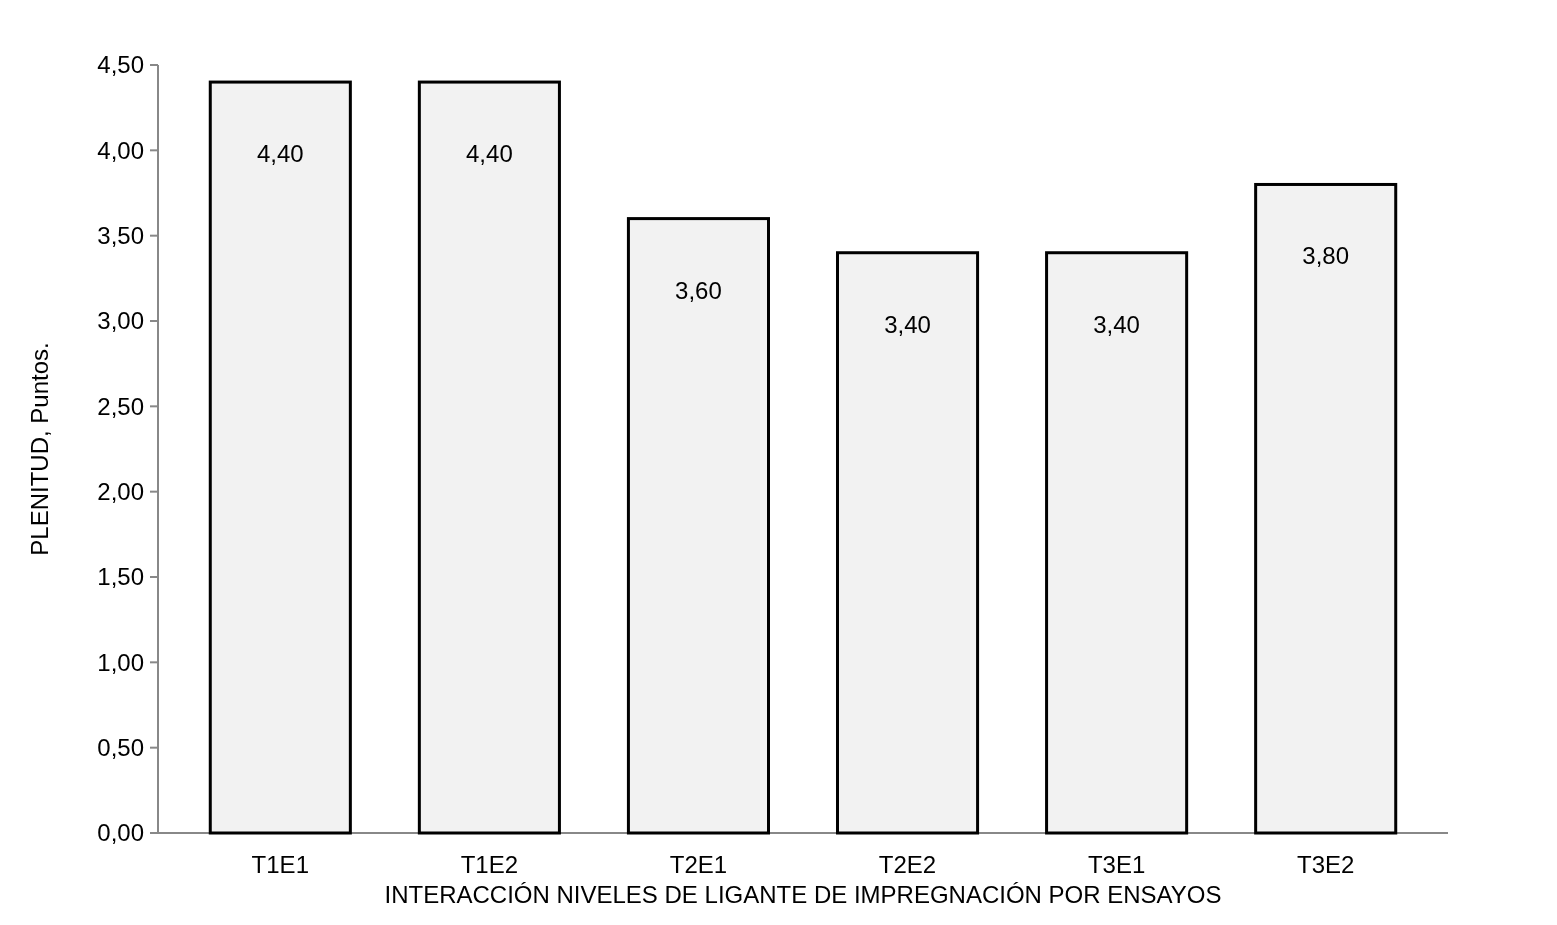  I want to click on y-tick-label: 3,00, so click(120, 321).